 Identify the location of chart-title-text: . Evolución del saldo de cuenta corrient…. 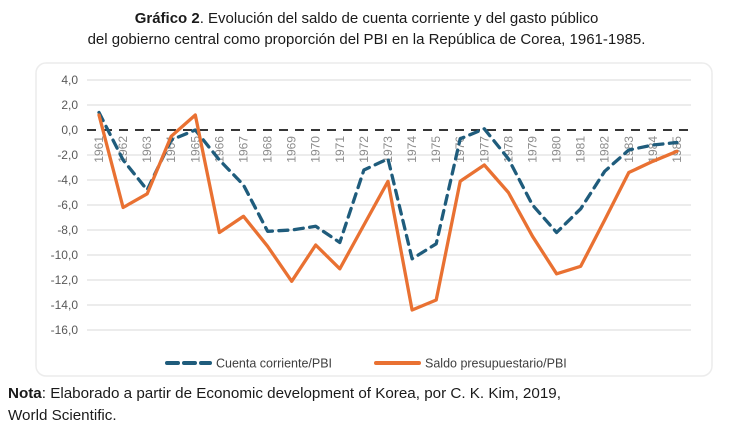
(399, 18).